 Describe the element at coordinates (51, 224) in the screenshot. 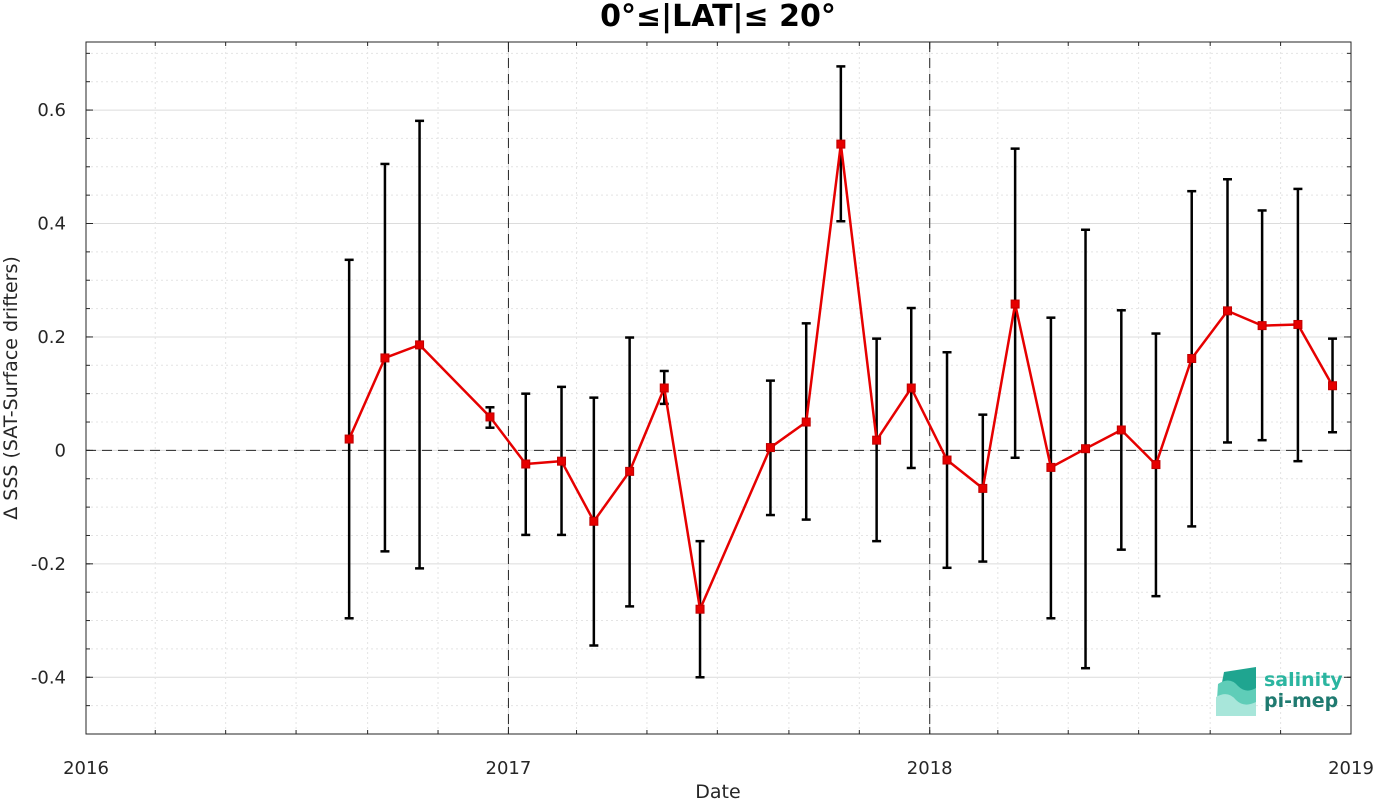

I see `y-tick-label: 0.4` at that location.